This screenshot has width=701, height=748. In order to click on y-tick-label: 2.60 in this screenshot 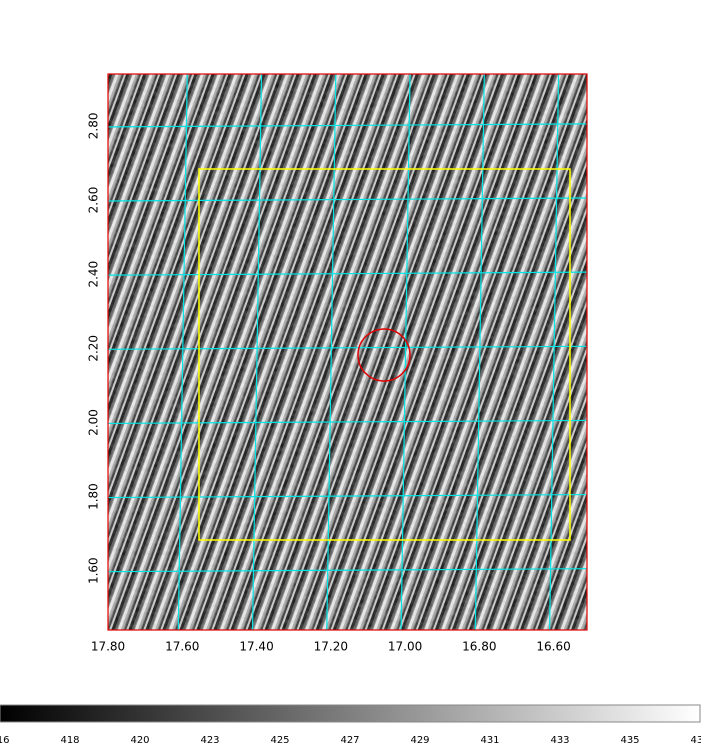, I will do `click(94, 200)`.